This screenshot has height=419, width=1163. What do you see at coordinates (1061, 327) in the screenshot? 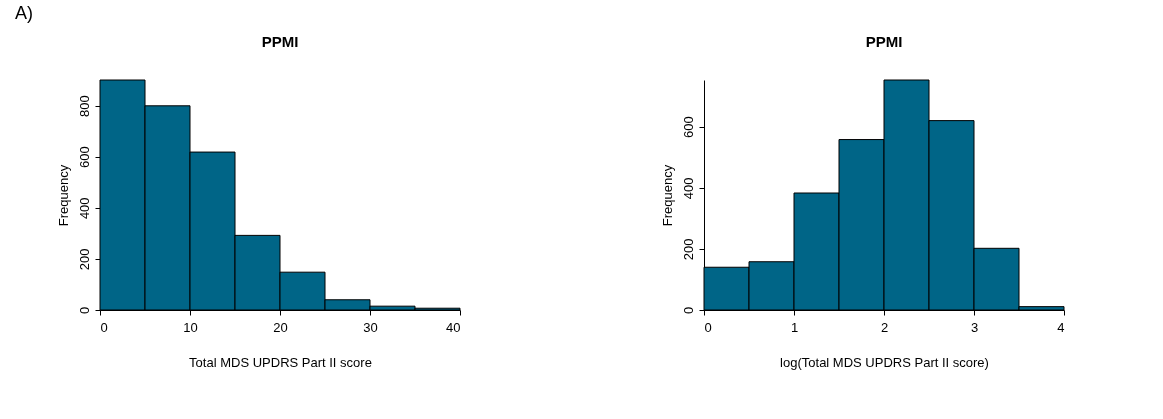
I see `x-tick-label: 4` at bounding box center [1061, 327].